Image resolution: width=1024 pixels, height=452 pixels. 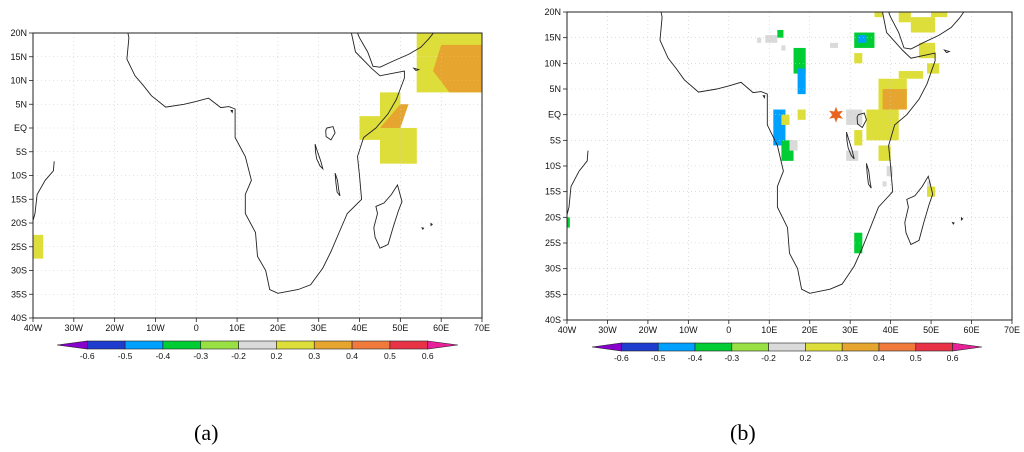 What do you see at coordinates (352, 356) in the screenshot?
I see `colorbar-label: 0.4` at bounding box center [352, 356].